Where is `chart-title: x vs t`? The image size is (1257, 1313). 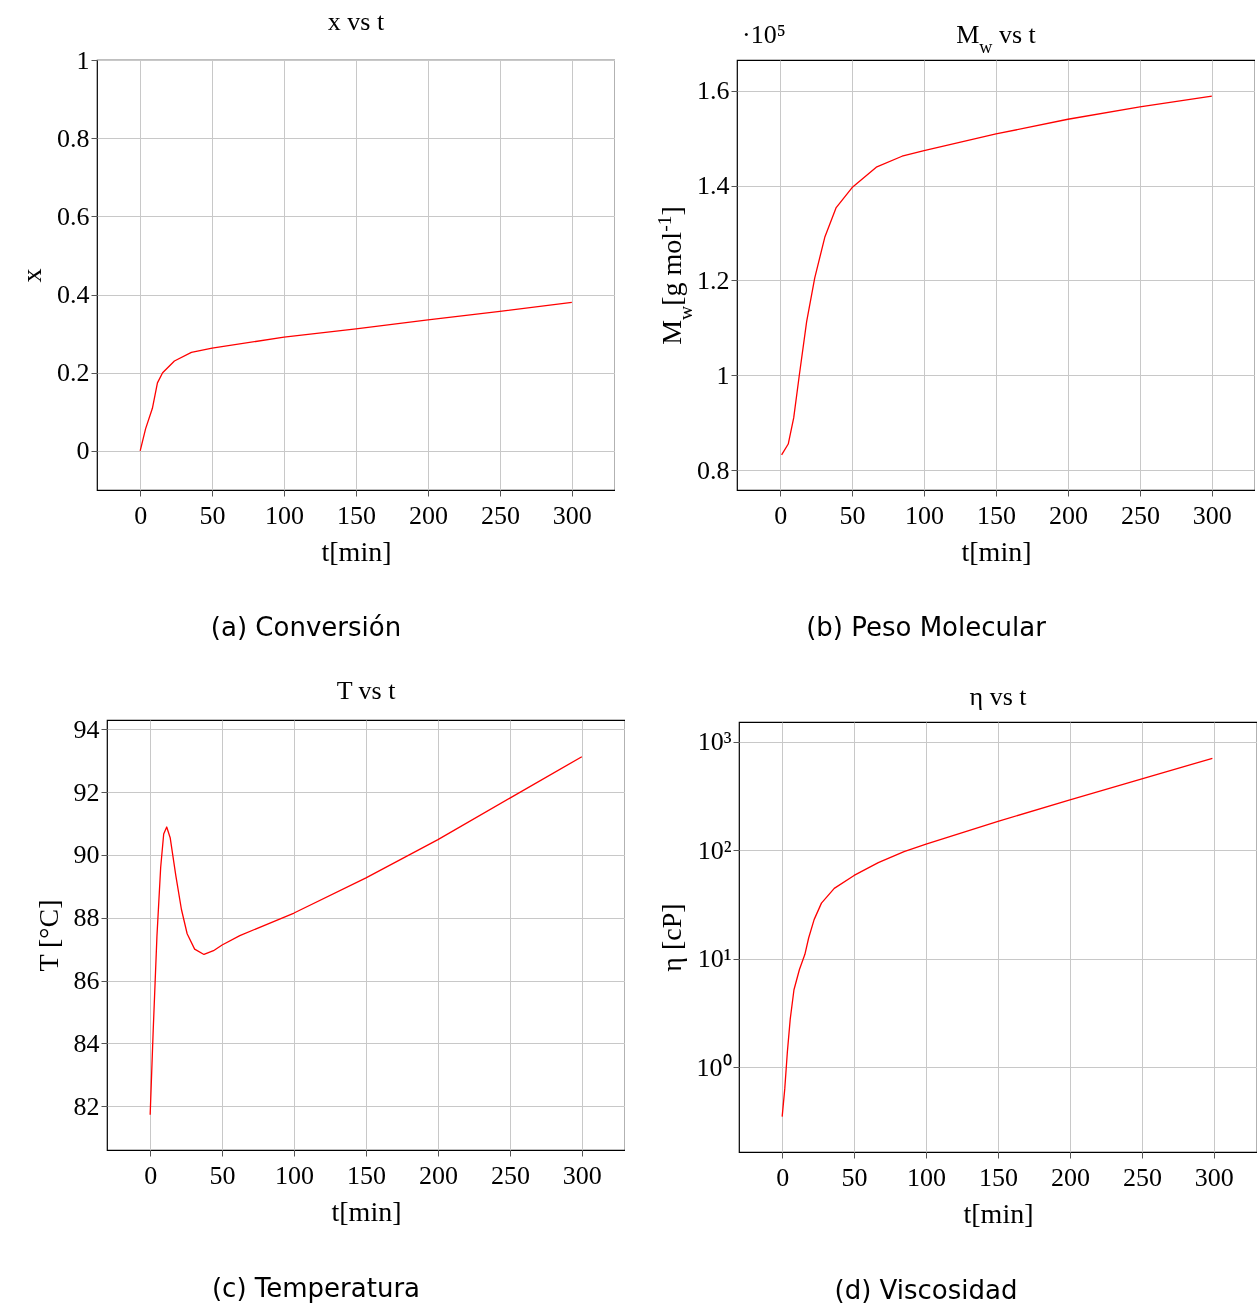 chart-title: x vs t is located at coordinates (356, 21).